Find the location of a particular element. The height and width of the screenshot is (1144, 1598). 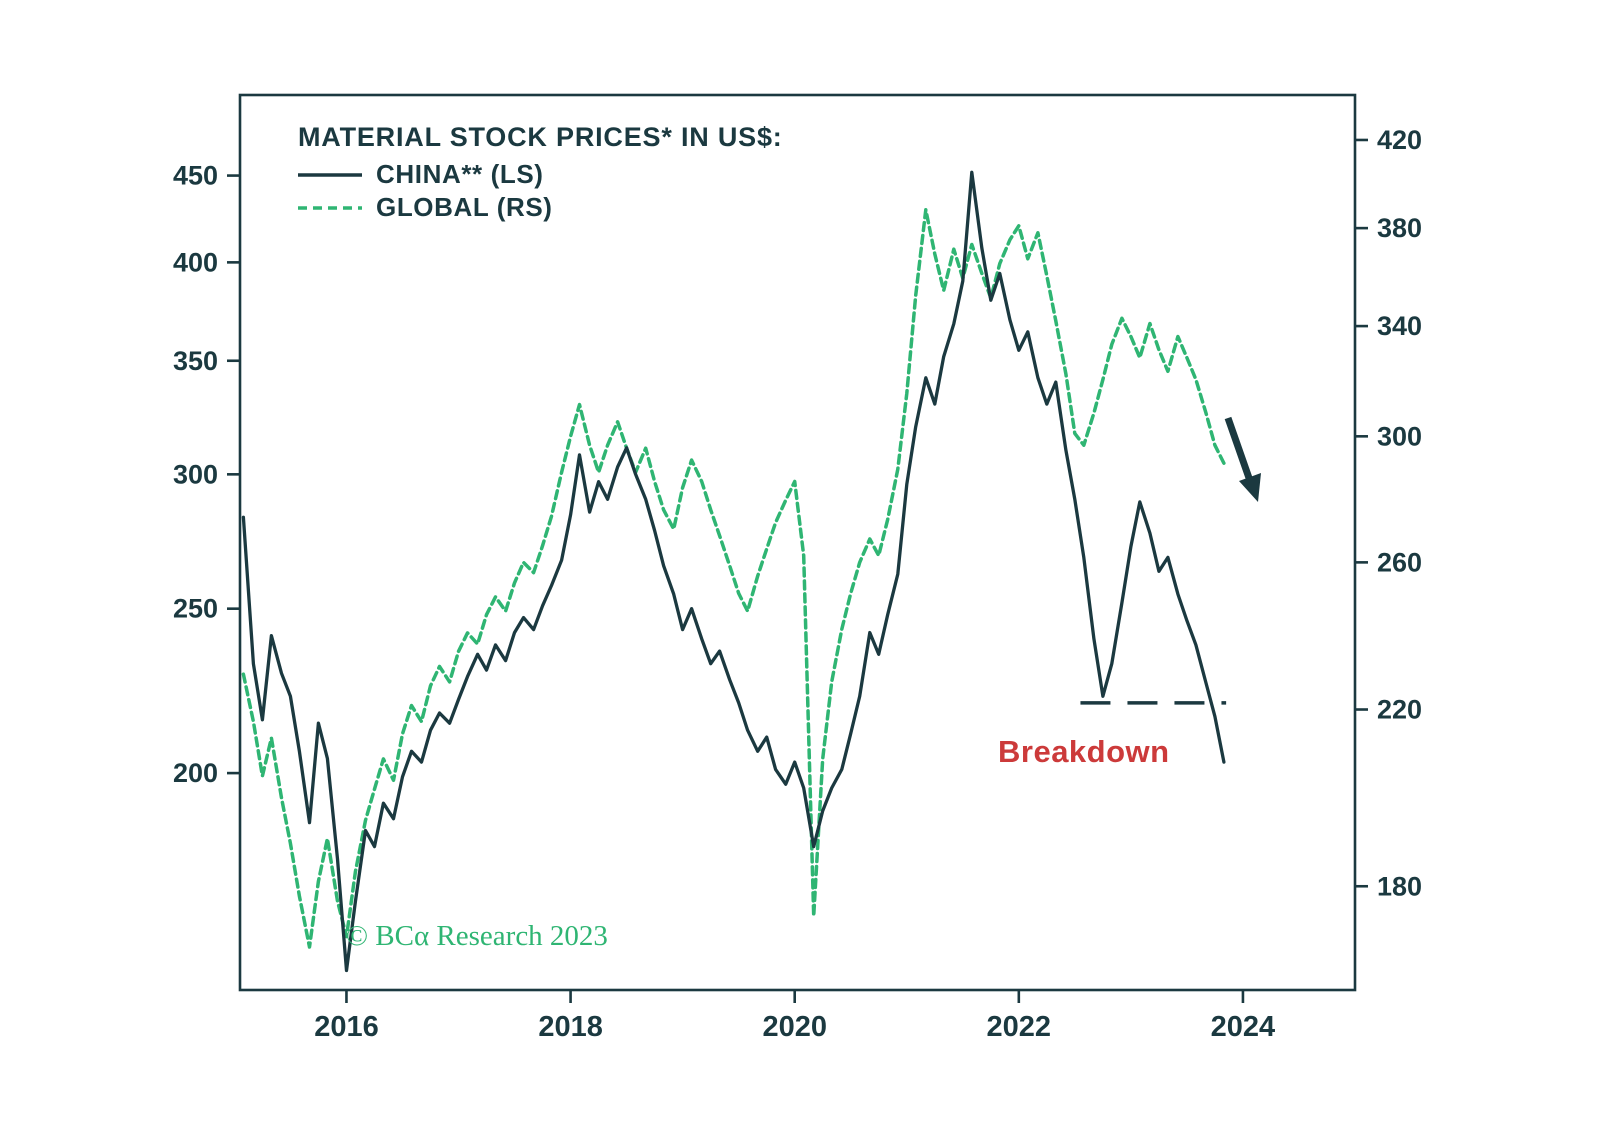

chart-title: MATERIAL STOCK PRICES* IN US$: is located at coordinates (540, 137).